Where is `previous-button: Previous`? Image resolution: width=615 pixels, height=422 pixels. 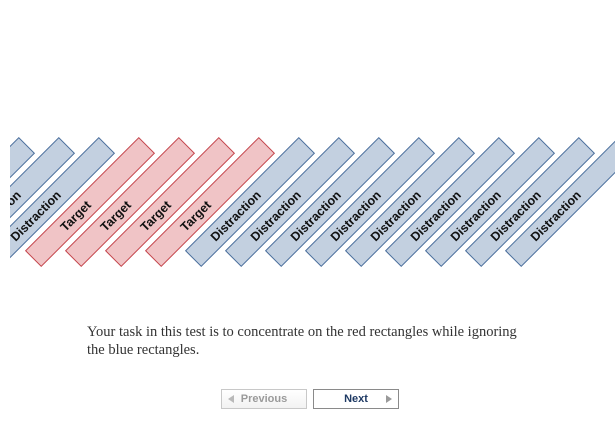
previous-button: Previous is located at coordinates (264, 399).